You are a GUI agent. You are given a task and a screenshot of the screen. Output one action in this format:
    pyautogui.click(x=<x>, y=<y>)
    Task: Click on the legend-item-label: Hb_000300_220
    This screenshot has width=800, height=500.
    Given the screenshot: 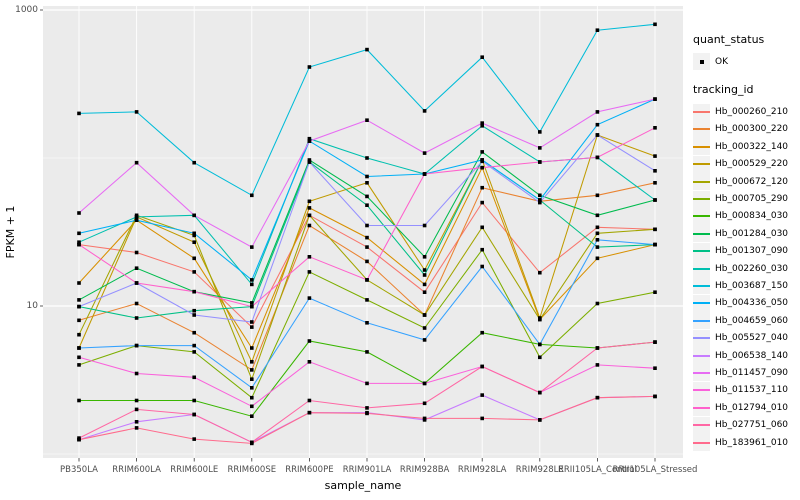 What is the action you would take?
    pyautogui.click(x=752, y=129)
    